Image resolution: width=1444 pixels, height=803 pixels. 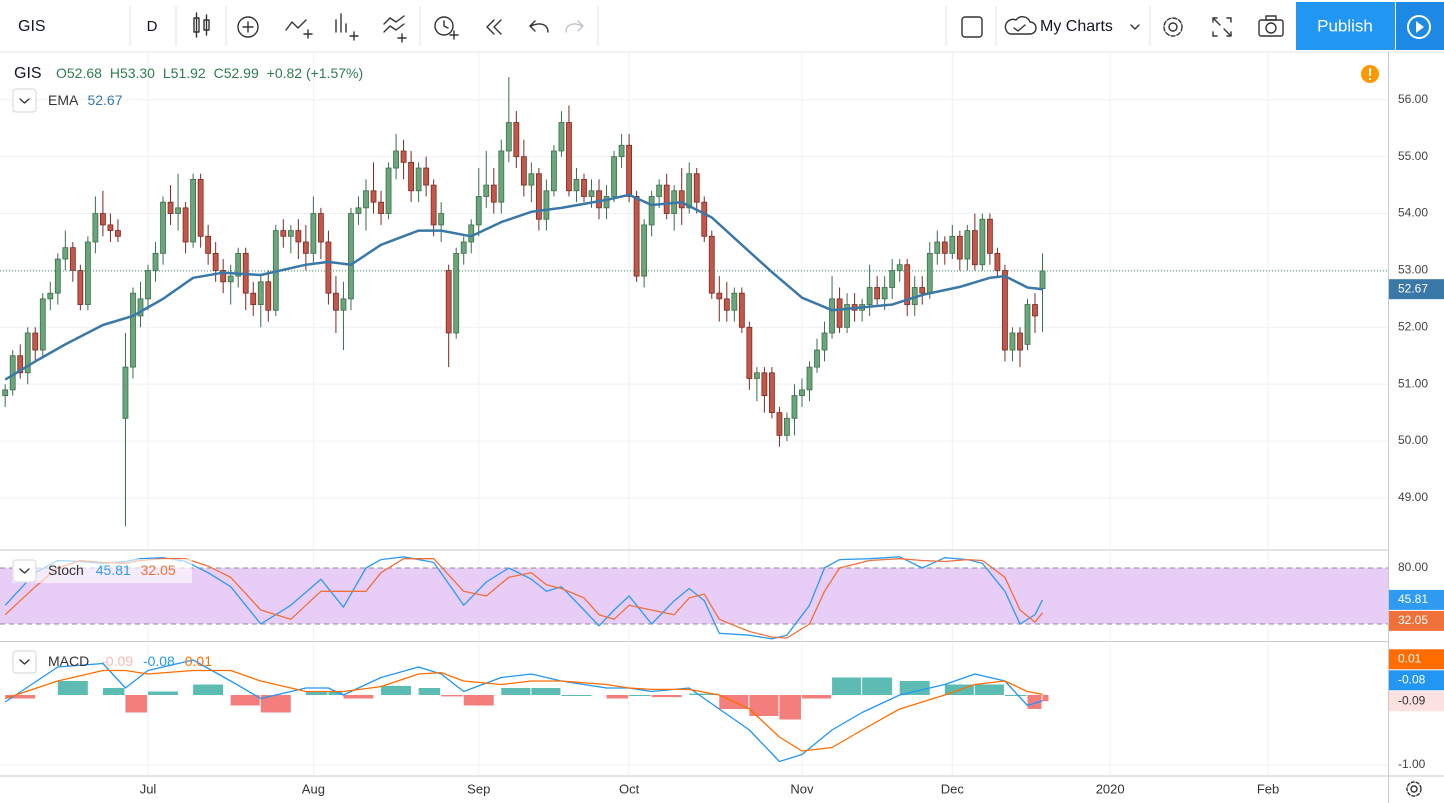 What do you see at coordinates (802, 788) in the screenshot?
I see `x-tick-label: Nov` at bounding box center [802, 788].